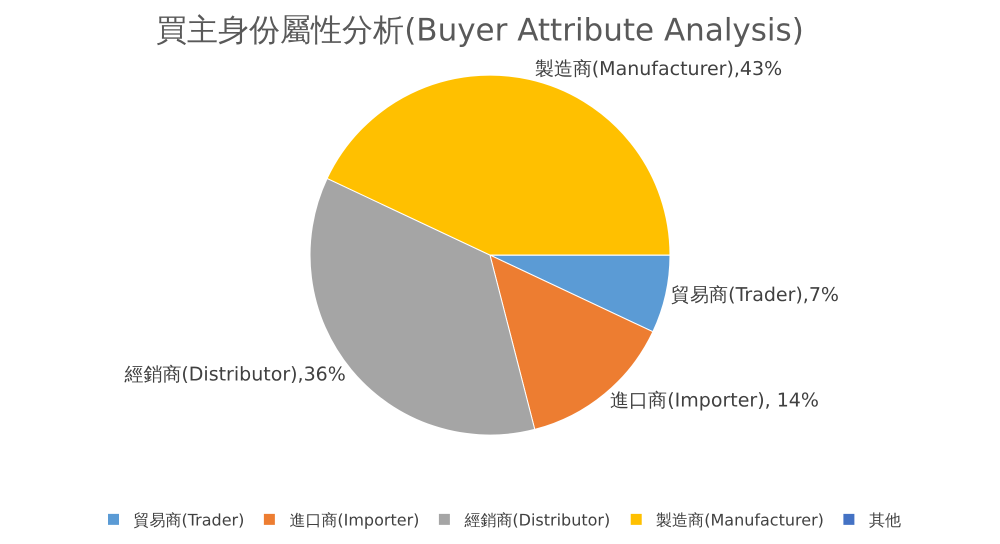  Describe the element at coordinates (189, 520) in the screenshot. I see `legend-label: 貿易商(Trader)` at that location.